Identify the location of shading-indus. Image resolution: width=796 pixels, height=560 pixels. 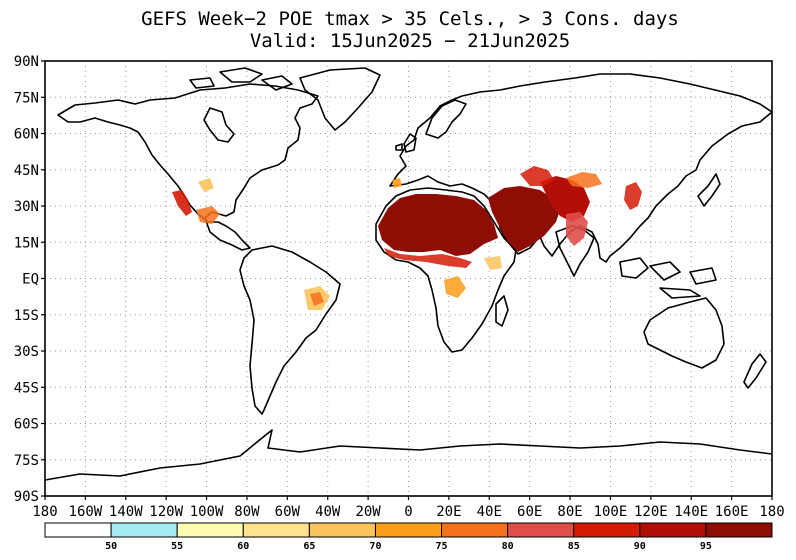
(577, 229).